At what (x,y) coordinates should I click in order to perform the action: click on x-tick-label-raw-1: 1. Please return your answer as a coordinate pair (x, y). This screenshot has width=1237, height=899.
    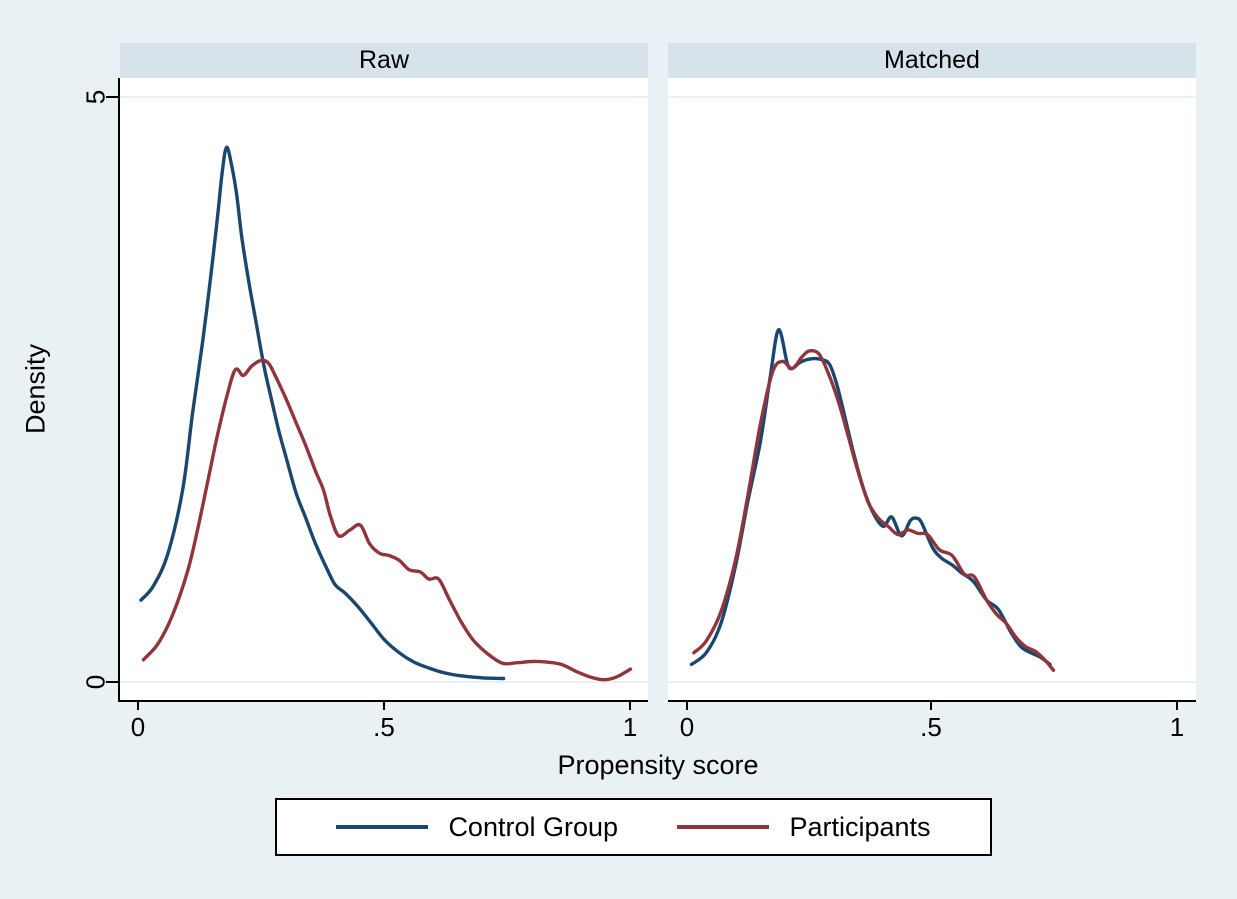
    Looking at the image, I should click on (630, 727).